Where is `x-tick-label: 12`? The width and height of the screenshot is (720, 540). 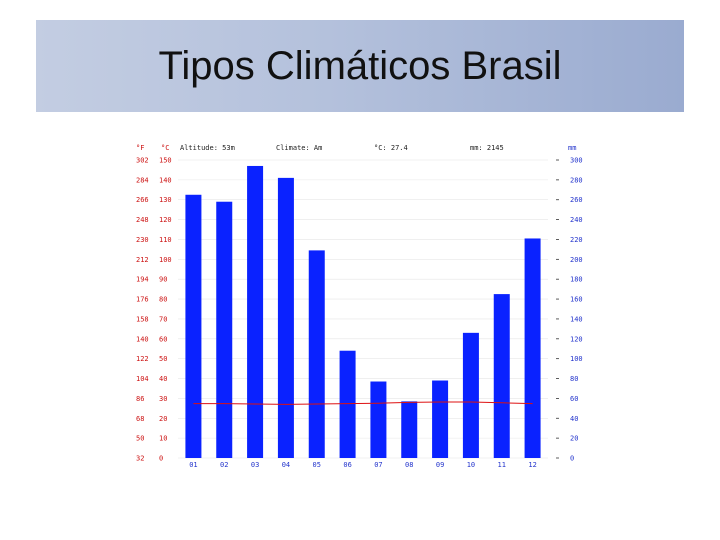 x-tick-label: 12 is located at coordinates (532, 465).